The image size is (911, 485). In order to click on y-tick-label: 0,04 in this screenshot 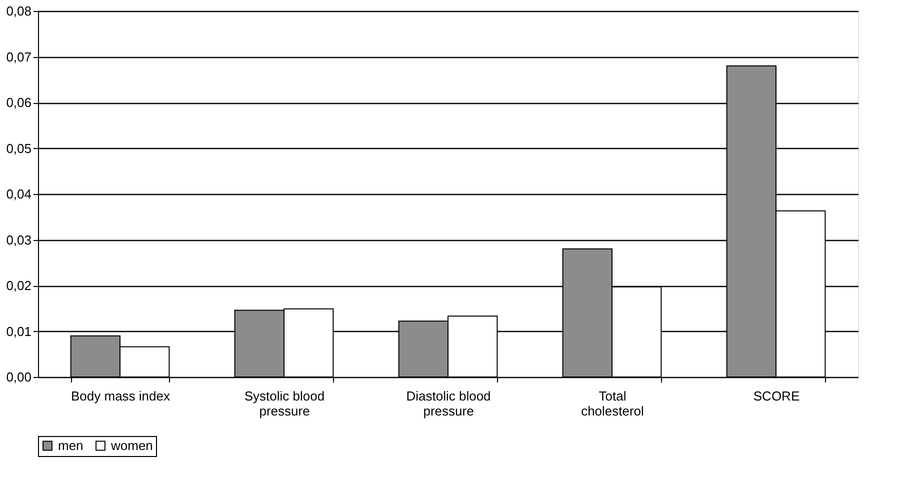, I will do `click(19, 194)`.